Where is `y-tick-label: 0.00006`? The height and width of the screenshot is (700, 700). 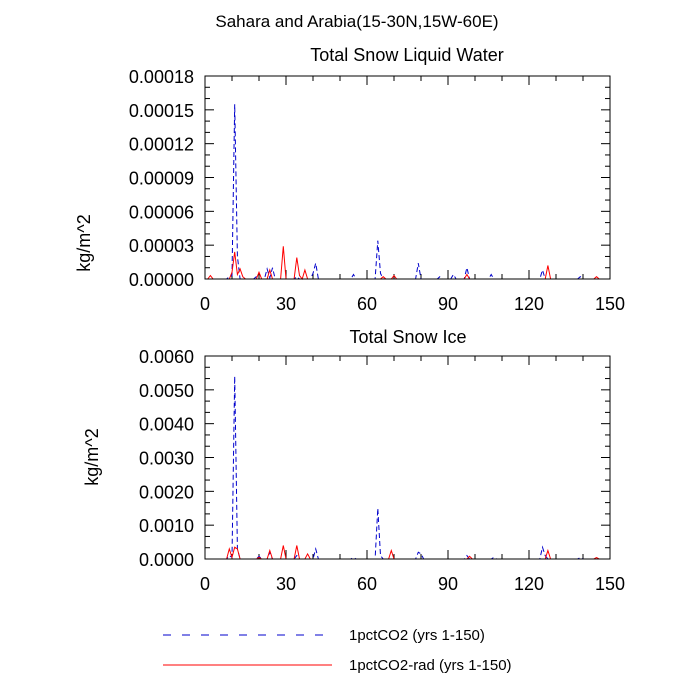
y-tick-label: 0.00006 is located at coordinates (161, 212).